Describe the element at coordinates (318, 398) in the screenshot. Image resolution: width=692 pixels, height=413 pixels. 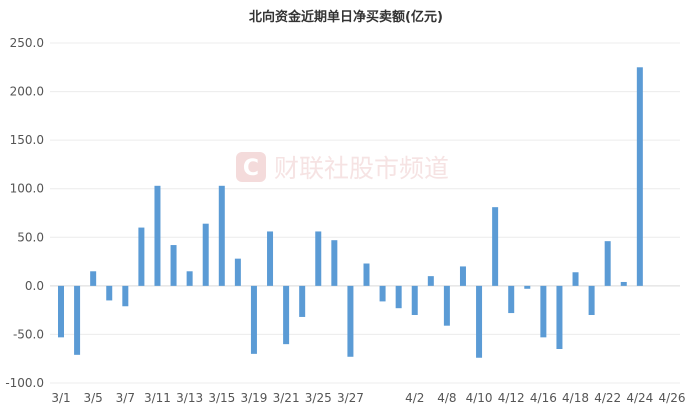
I see `x-tick-label: 3/25` at that location.